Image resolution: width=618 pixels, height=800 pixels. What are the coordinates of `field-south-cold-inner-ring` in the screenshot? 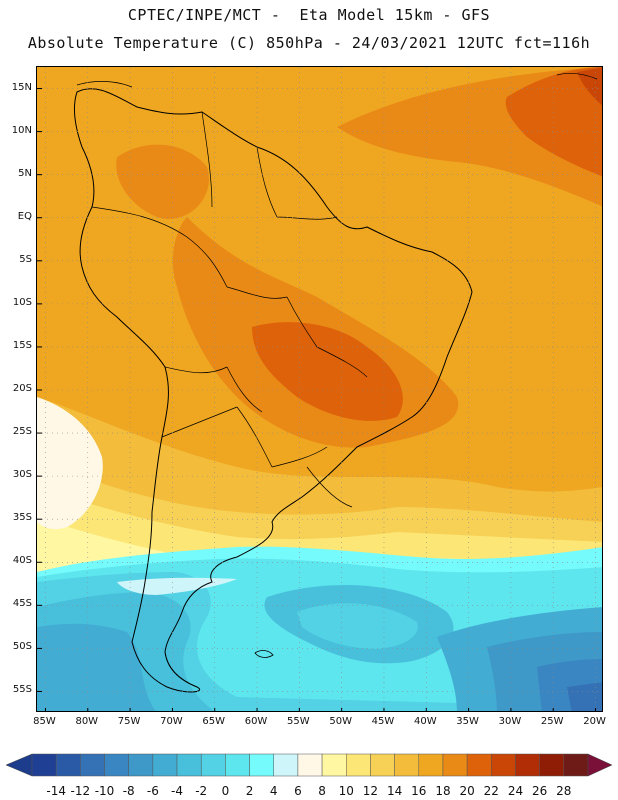 It's located at (357, 626).